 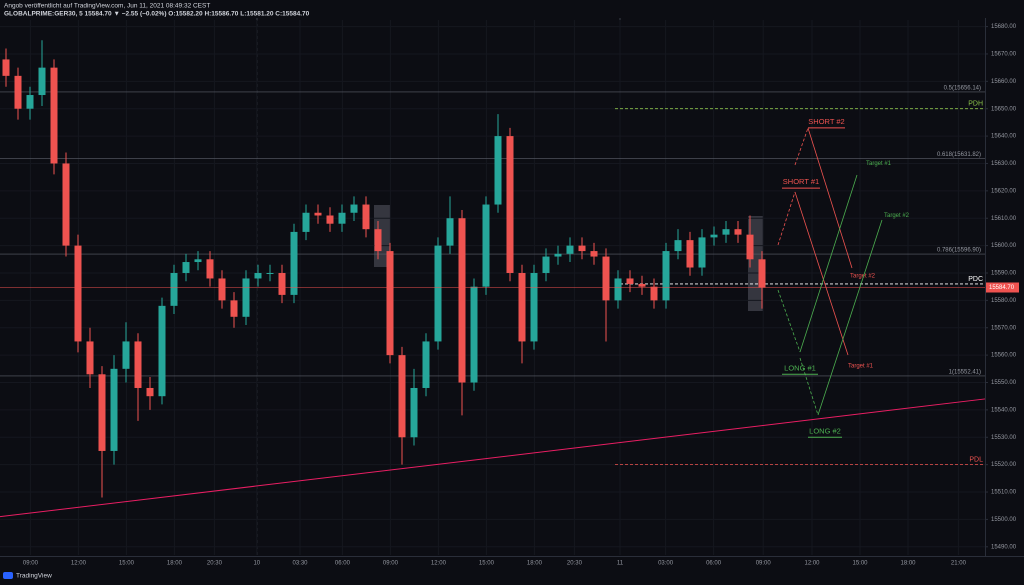 I want to click on y-tick-label: 15670.00, so click(x=1004, y=55).